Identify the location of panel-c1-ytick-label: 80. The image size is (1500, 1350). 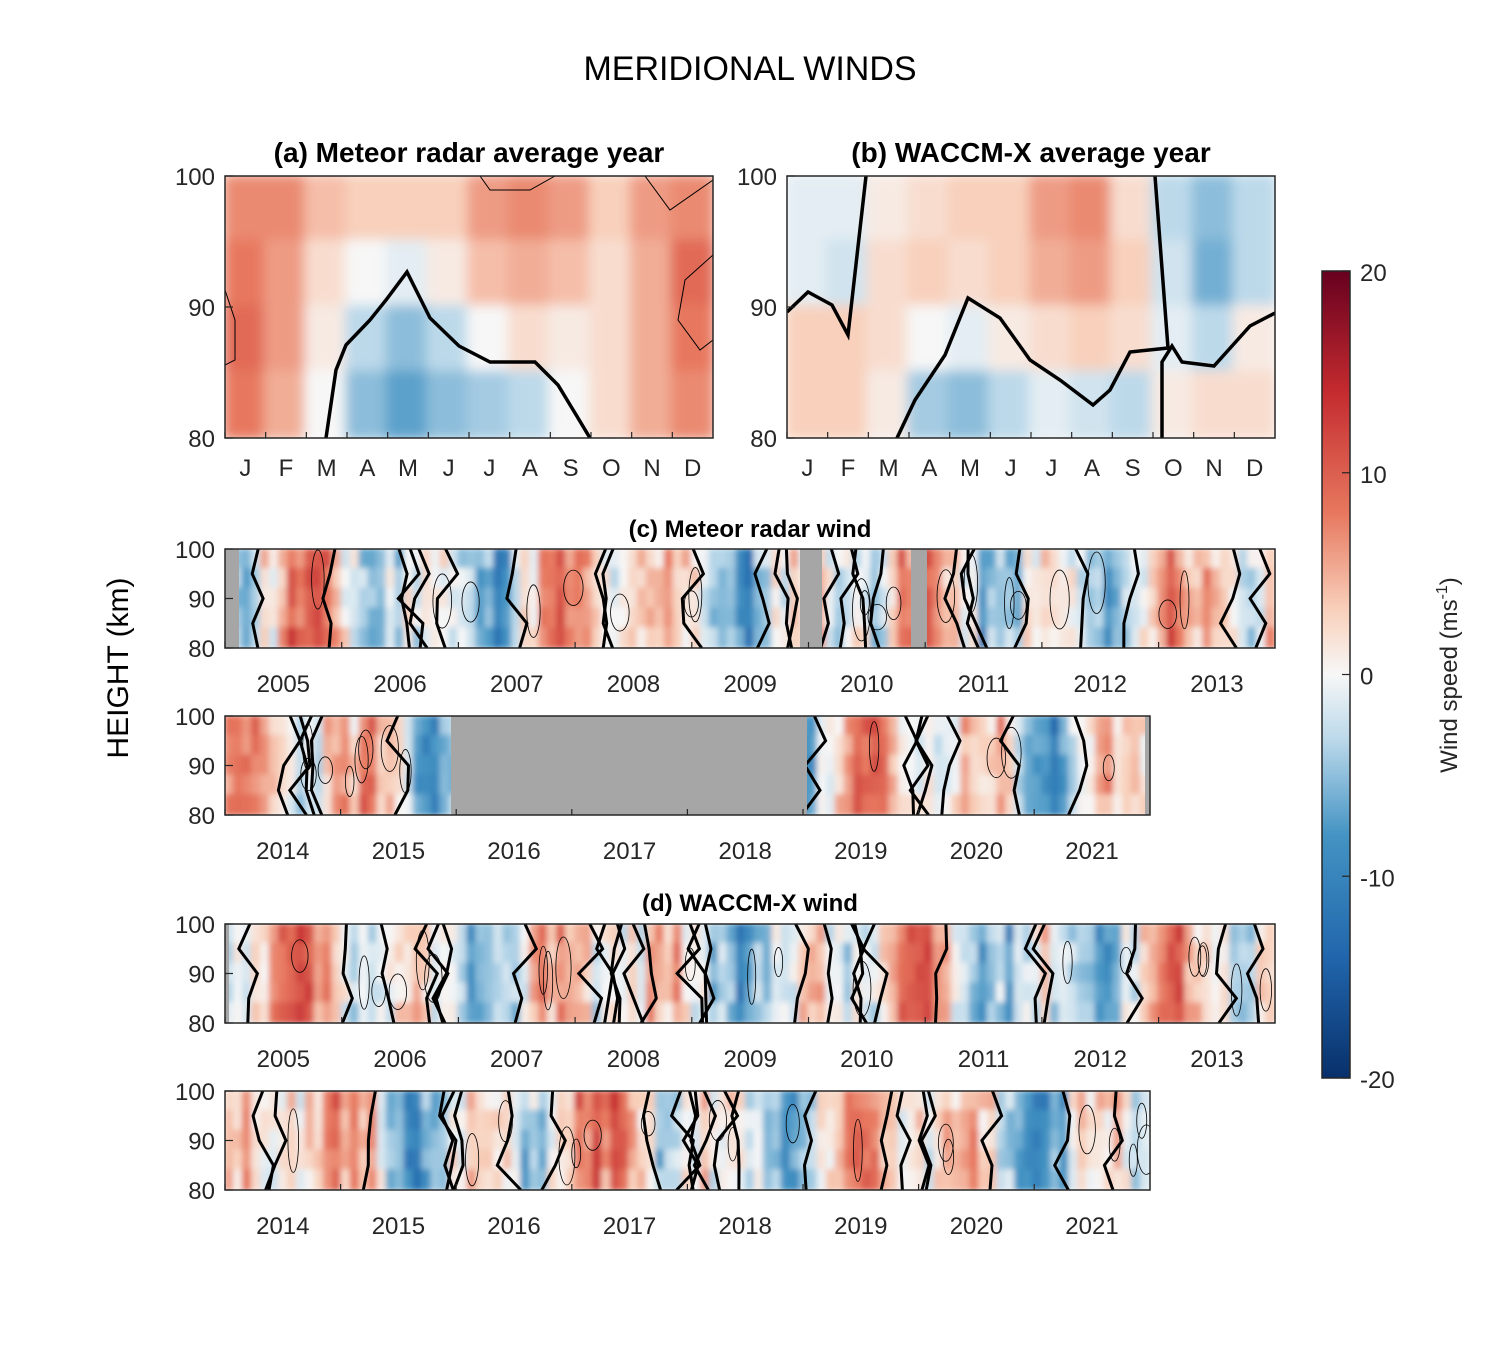
(201, 649).